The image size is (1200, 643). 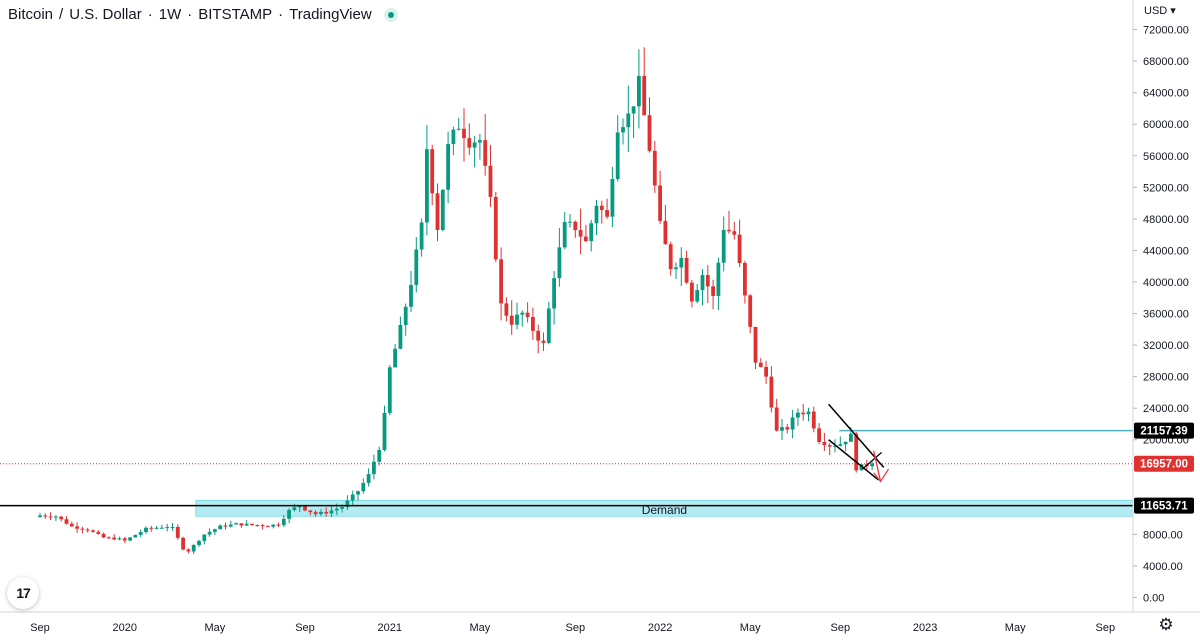 What do you see at coordinates (1166, 251) in the screenshot?
I see `price-tick-label: 44000.00` at bounding box center [1166, 251].